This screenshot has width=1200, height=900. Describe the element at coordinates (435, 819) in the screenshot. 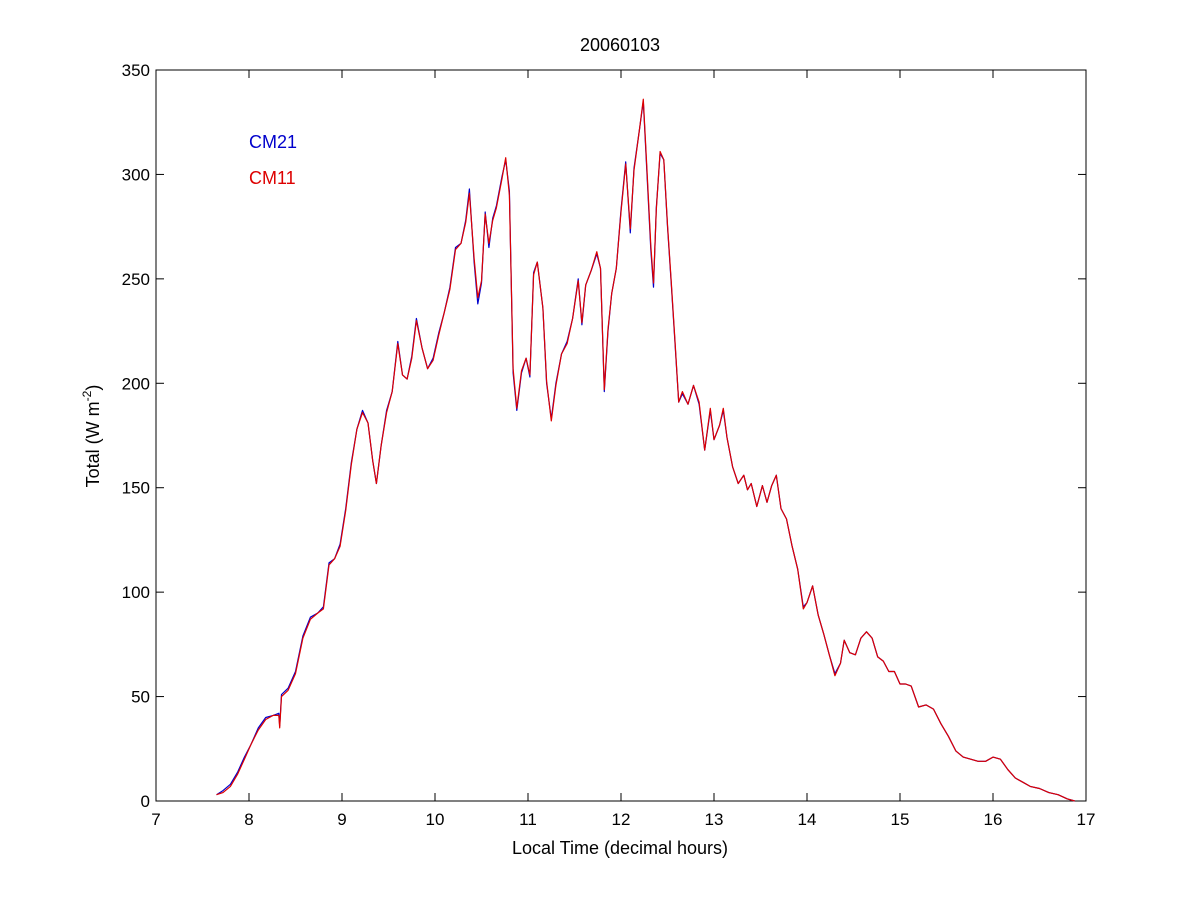

I see `x-tick-label: 10` at that location.